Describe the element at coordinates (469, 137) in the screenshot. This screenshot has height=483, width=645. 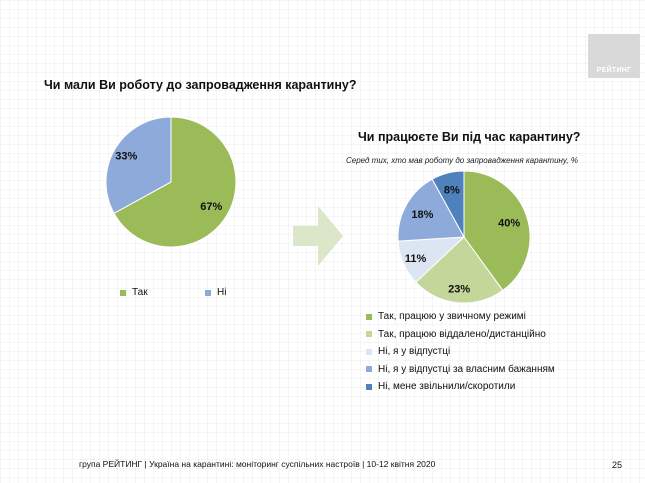
I see `chart2-title: Чи працюєте Ви під час карантину?` at that location.